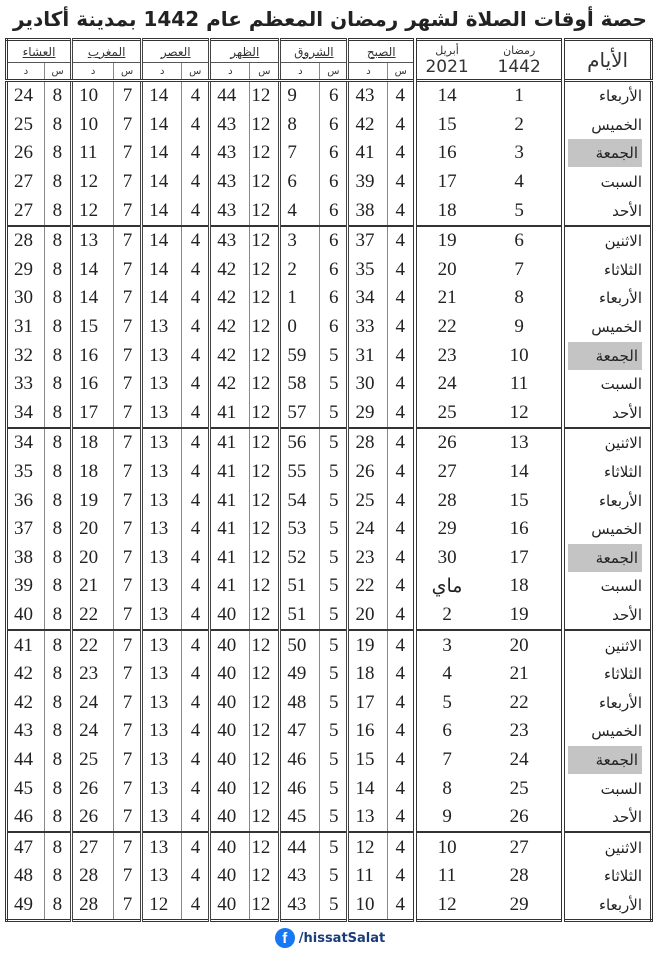 Image resolution: width=660 pixels, height=960 pixels. I want to click on maghrib-minutes: 27, so click(92, 847).